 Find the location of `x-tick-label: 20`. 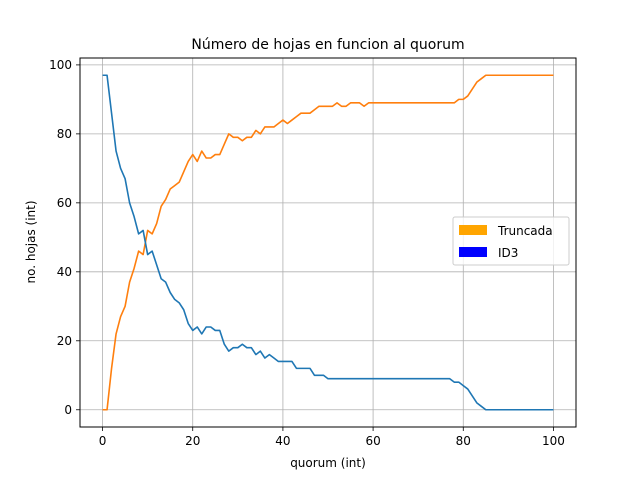

x-tick-label: 20 is located at coordinates (192, 441).